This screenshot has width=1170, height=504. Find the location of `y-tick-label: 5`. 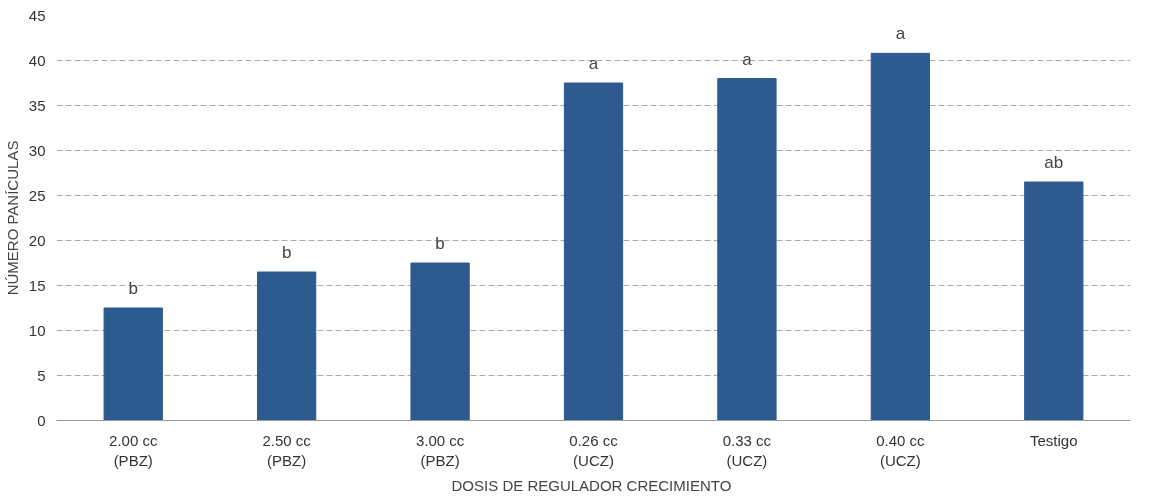

y-tick-label: 5 is located at coordinates (41, 375).